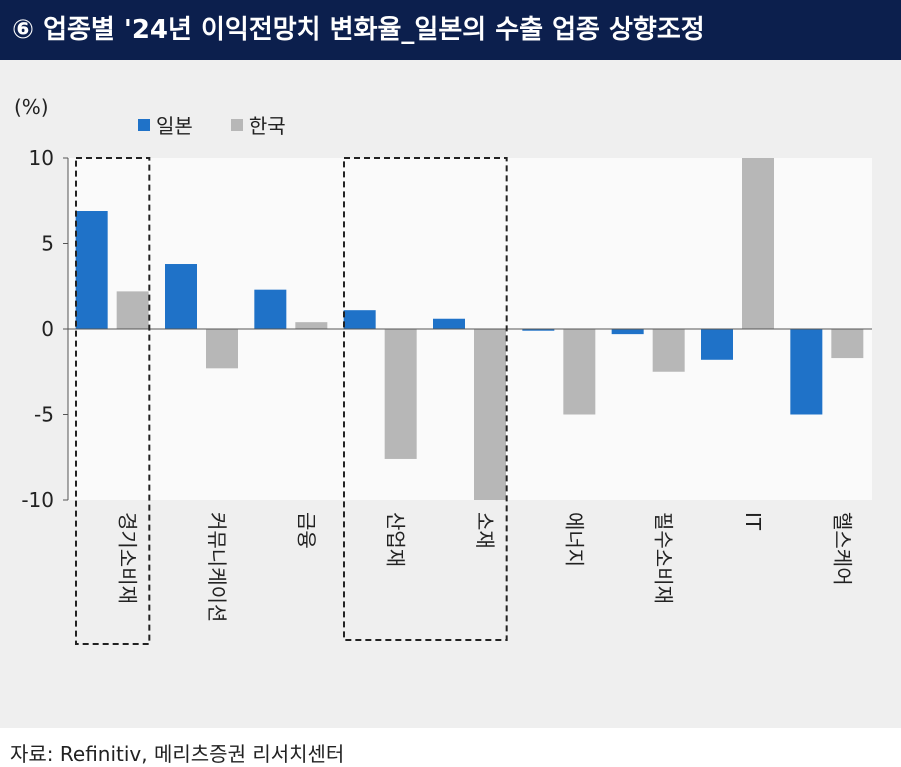  I want to click on source-note: 자료: Refinitiv, 메리츠증권 리서치센터, so click(177, 754).